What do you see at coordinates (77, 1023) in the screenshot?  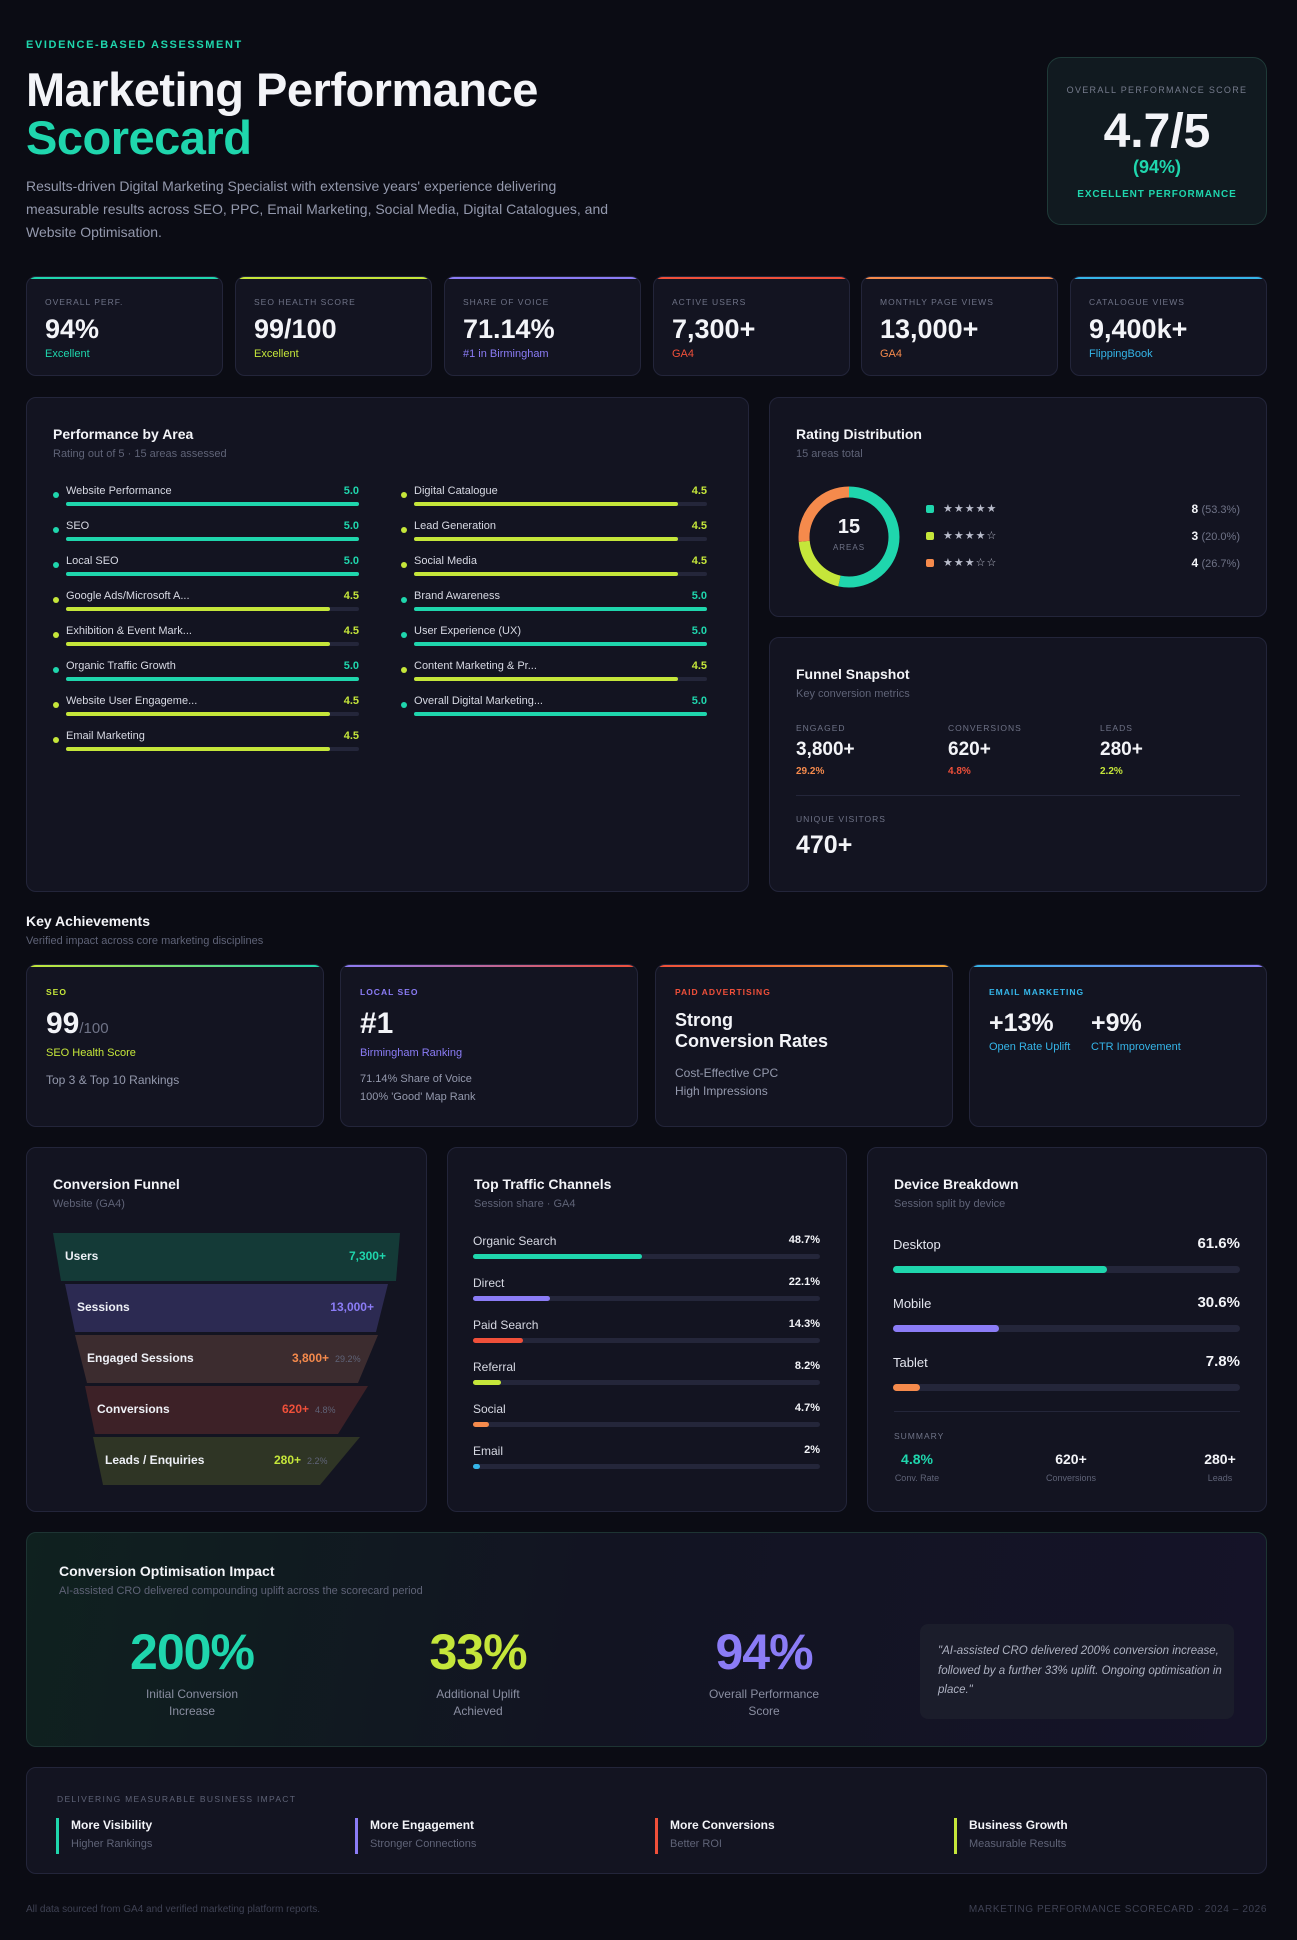 I see `achievement-big: 99/100` at bounding box center [77, 1023].